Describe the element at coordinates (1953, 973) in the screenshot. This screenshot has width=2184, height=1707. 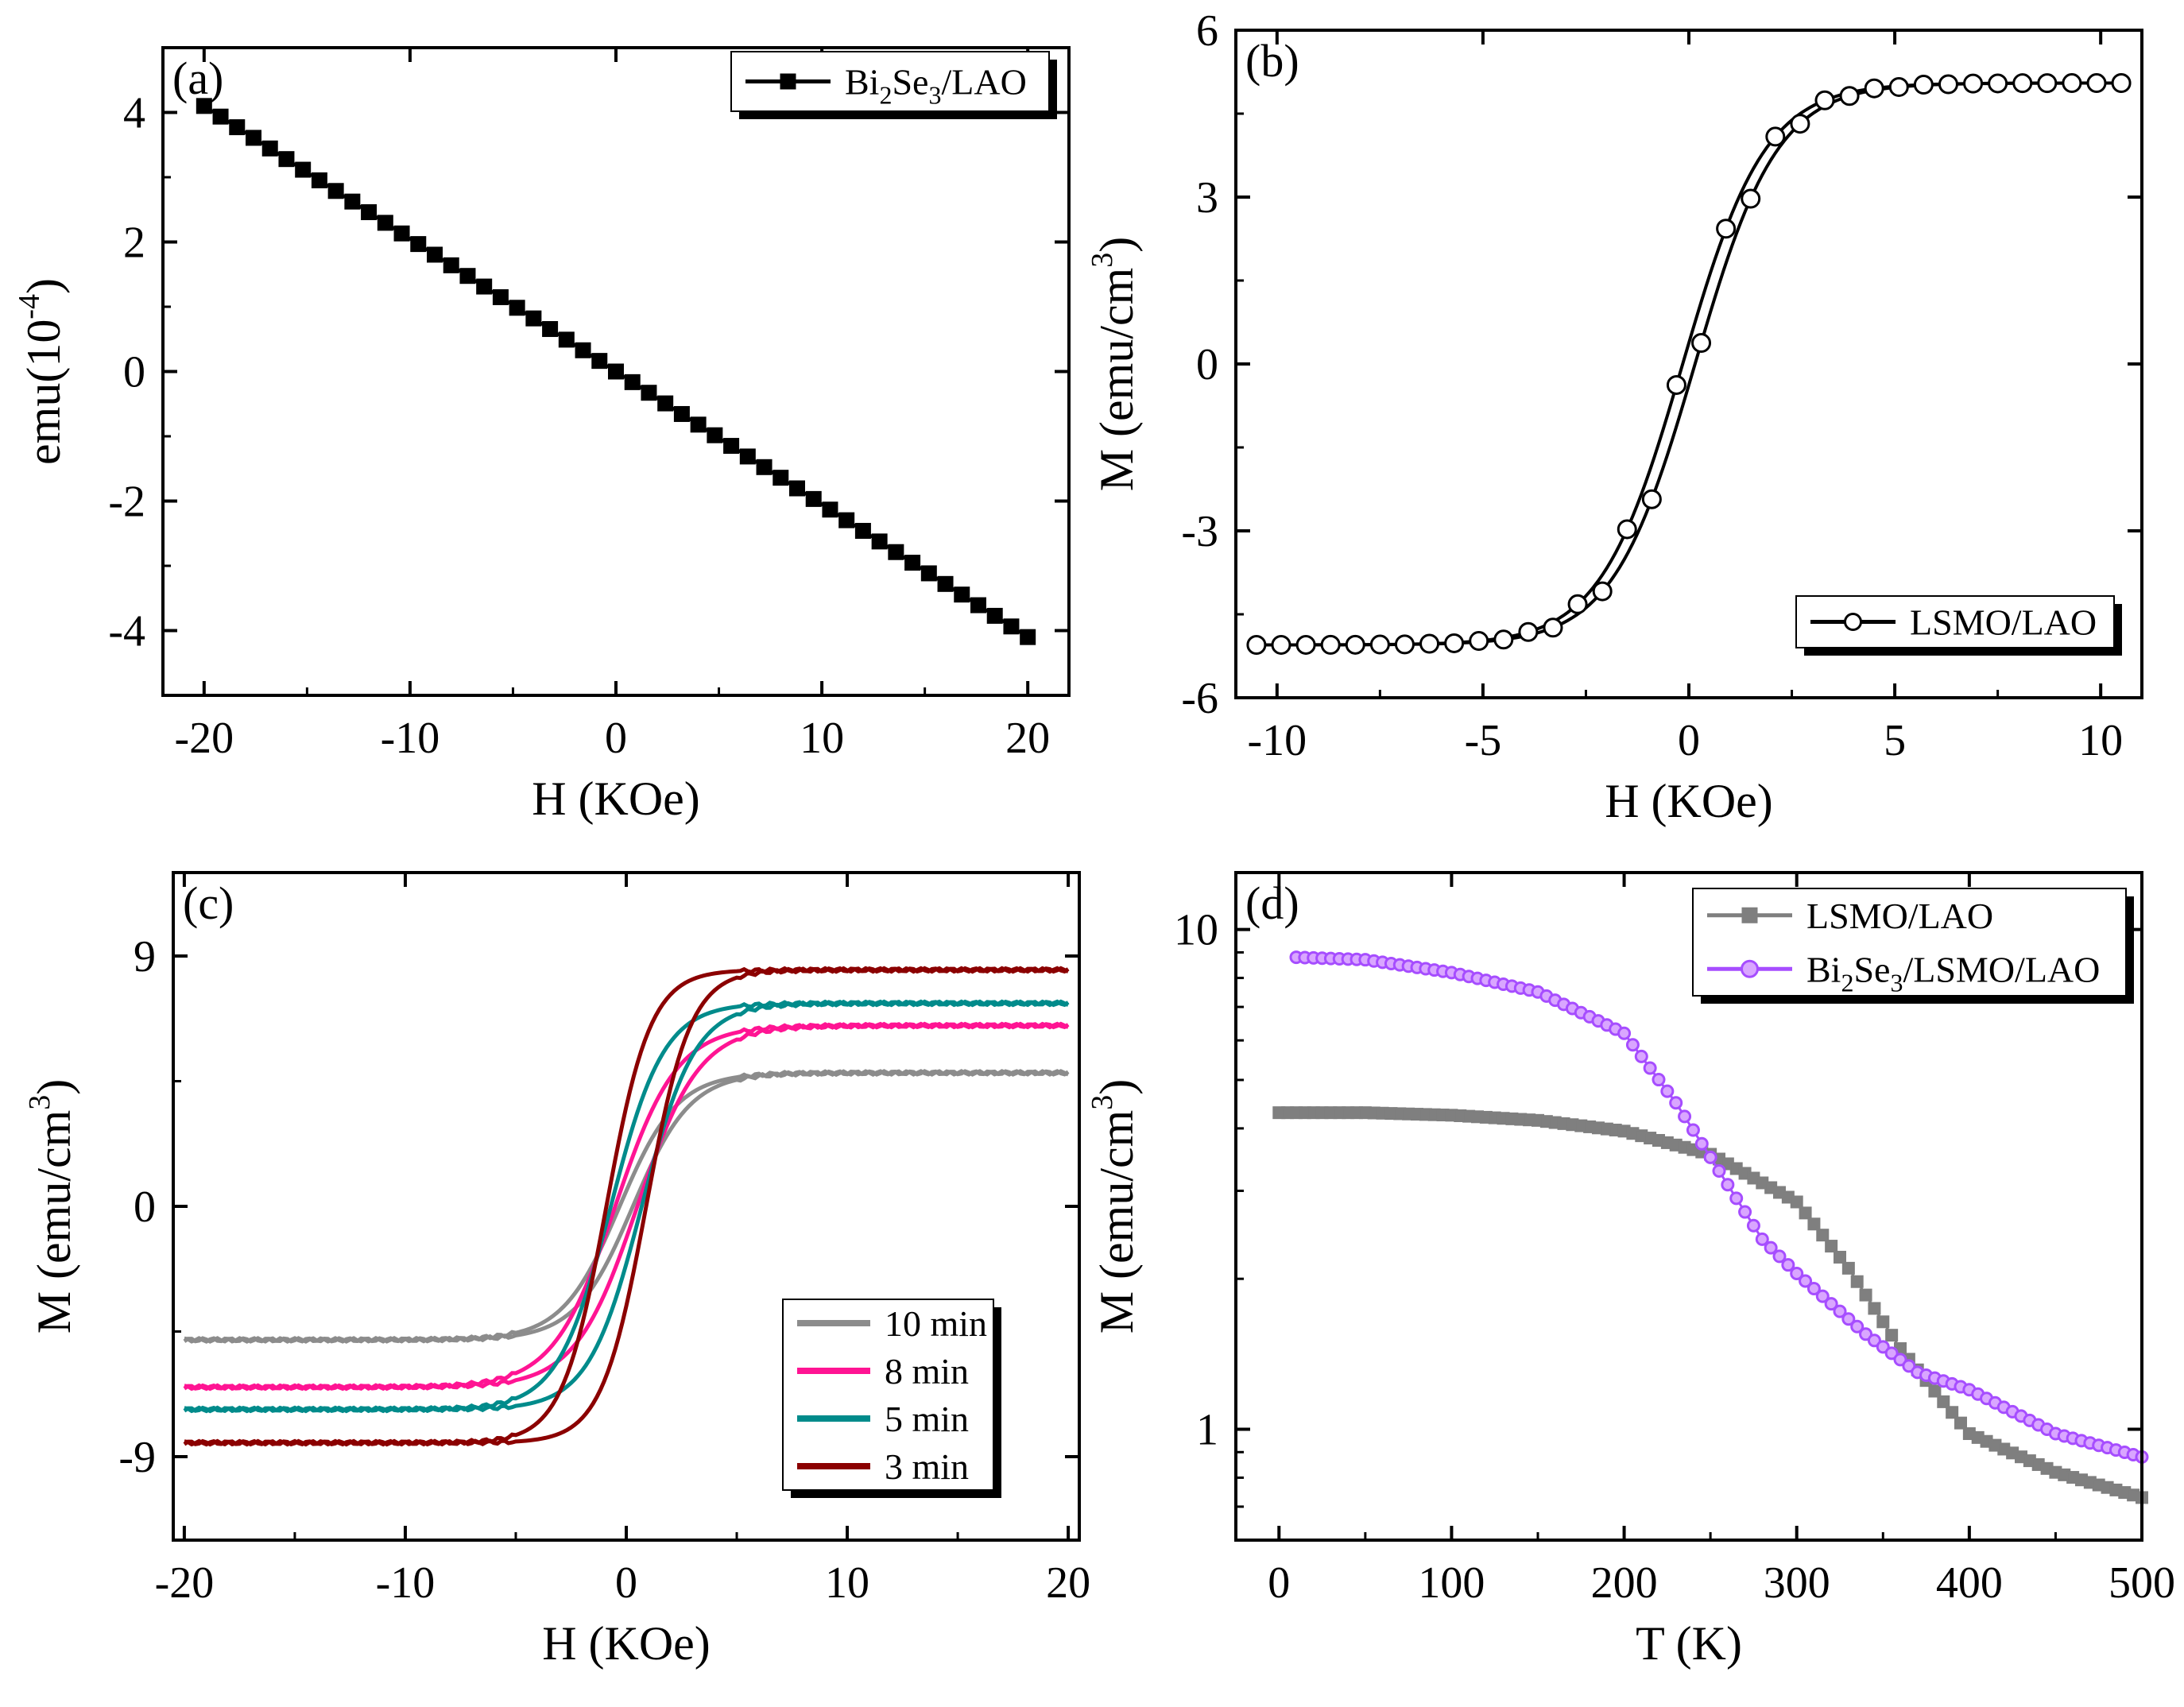
I see `legend-label: Bi2Se3/LSMO/LAO` at that location.